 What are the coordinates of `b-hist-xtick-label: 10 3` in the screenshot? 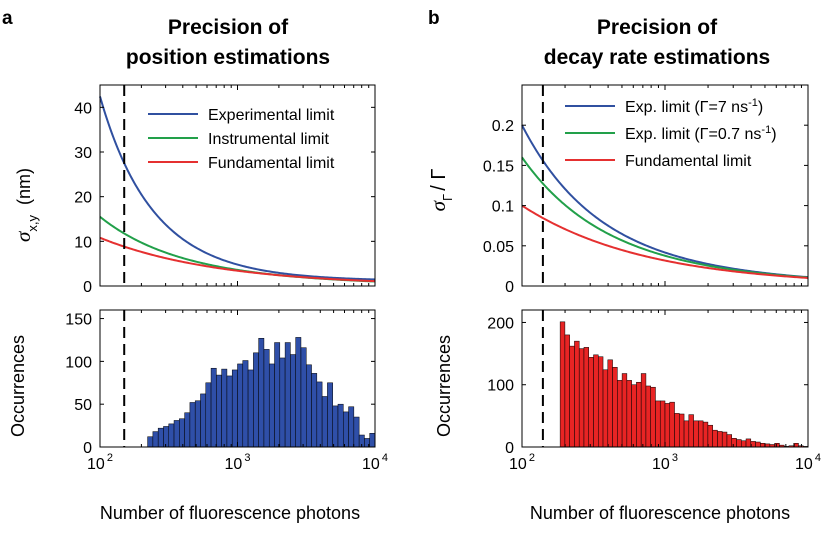 It's located at (665, 462).